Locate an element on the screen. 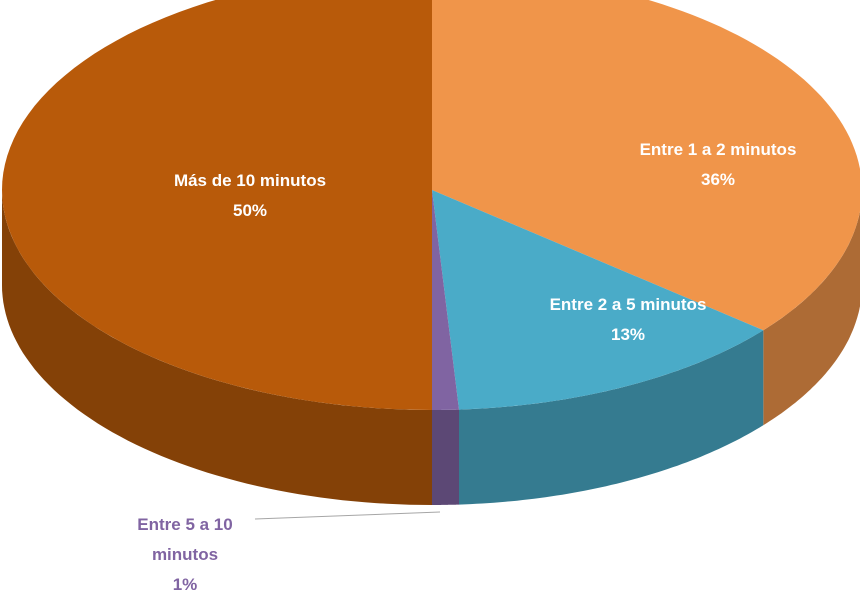 The width and height of the screenshot is (860, 603). data-label: Entre 5 a 10 minutos 1% is located at coordinates (185, 555).